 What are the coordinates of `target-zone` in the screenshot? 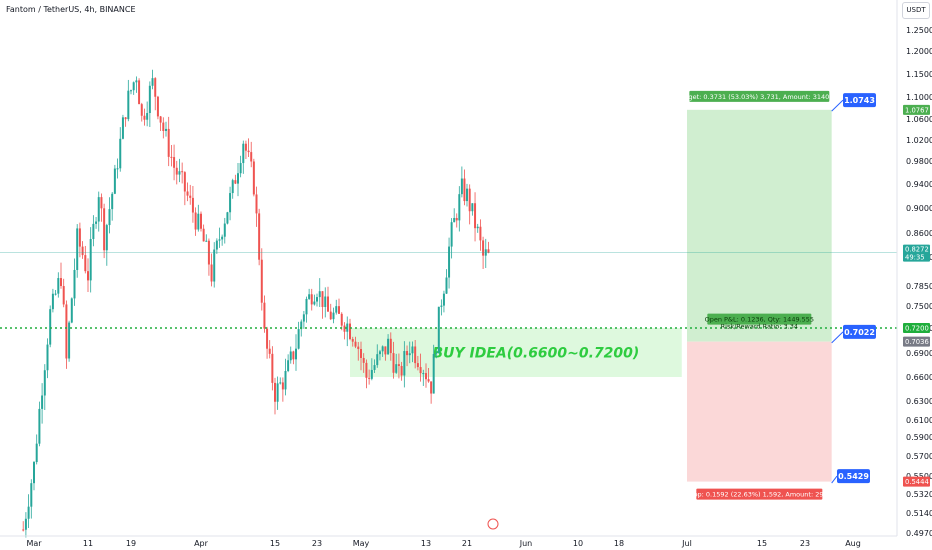 It's located at (759, 225).